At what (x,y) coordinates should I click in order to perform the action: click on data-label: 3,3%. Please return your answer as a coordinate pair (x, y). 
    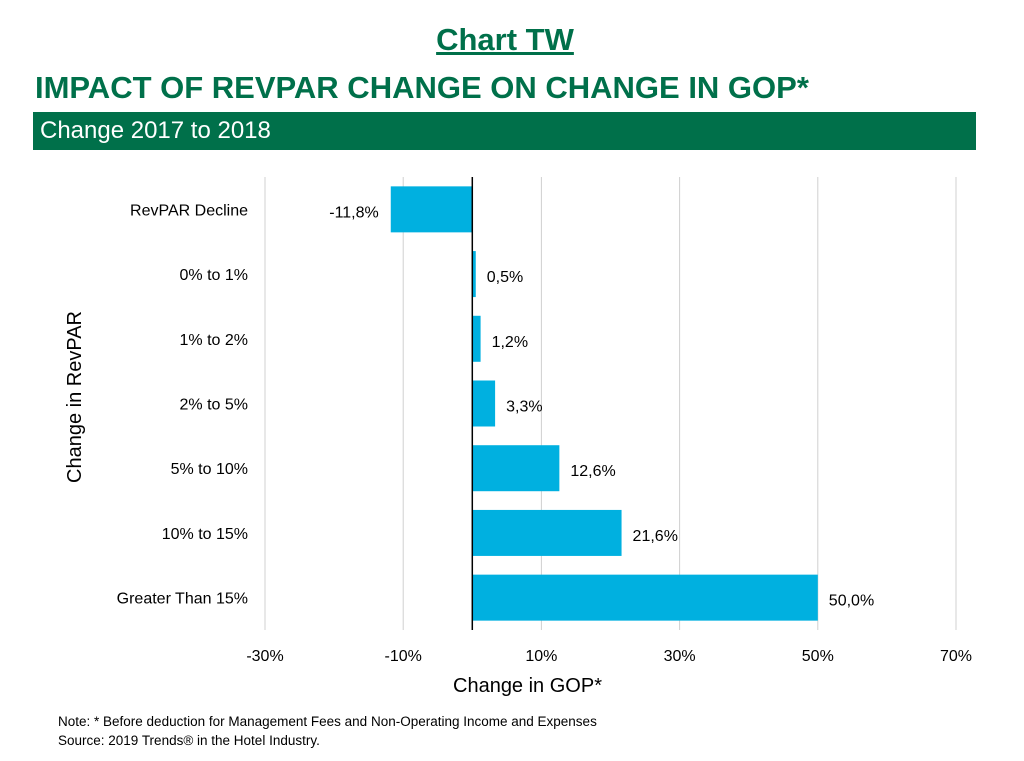
    Looking at the image, I should click on (524, 407).